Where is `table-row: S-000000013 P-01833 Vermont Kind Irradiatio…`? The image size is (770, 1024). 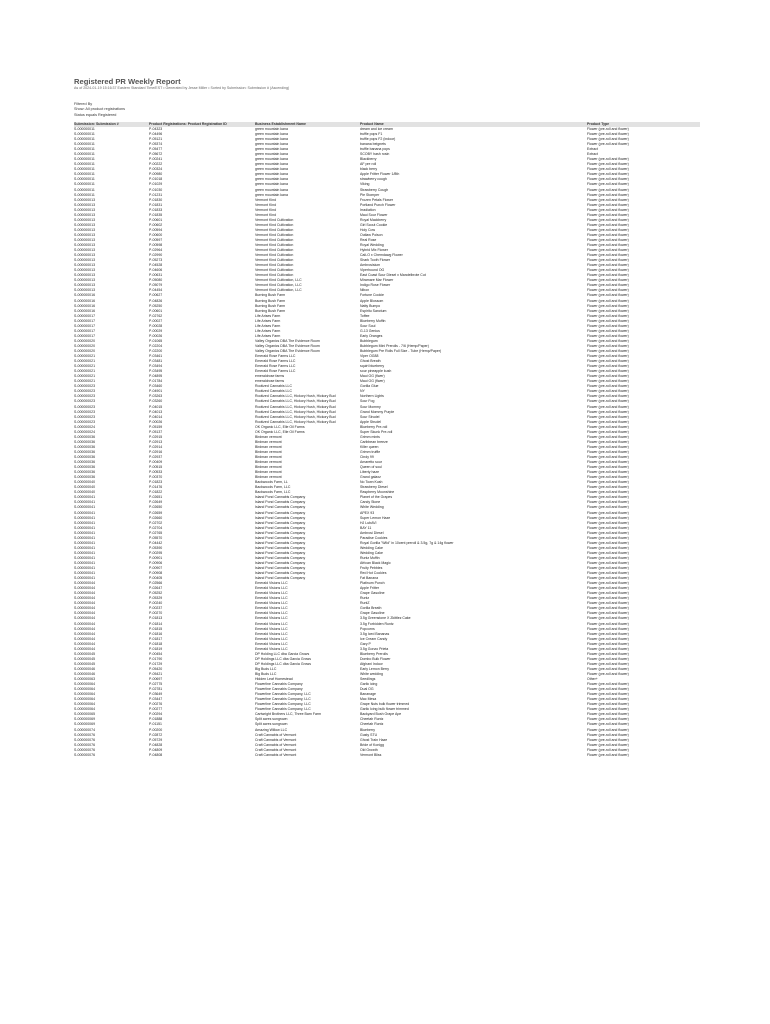
table-row: S-000000013 P-01833 Vermont Kind Irradiatio… is located at coordinates (387, 210).